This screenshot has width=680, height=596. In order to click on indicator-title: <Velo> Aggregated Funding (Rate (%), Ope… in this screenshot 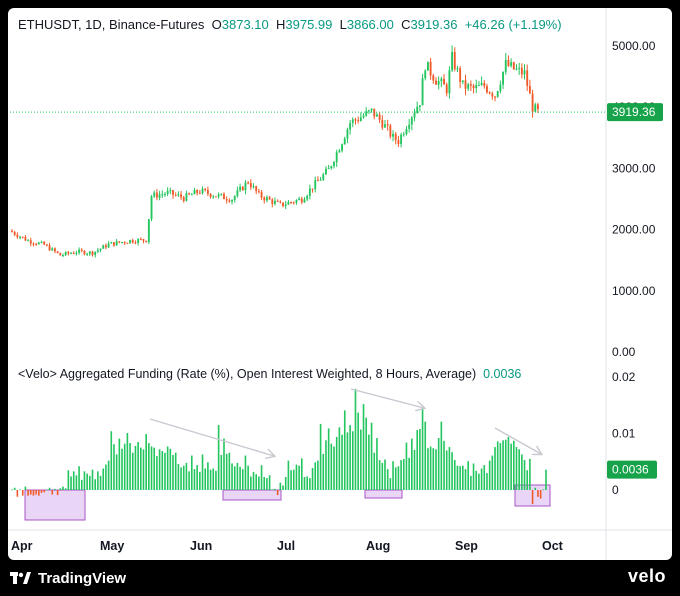, I will do `click(247, 374)`.